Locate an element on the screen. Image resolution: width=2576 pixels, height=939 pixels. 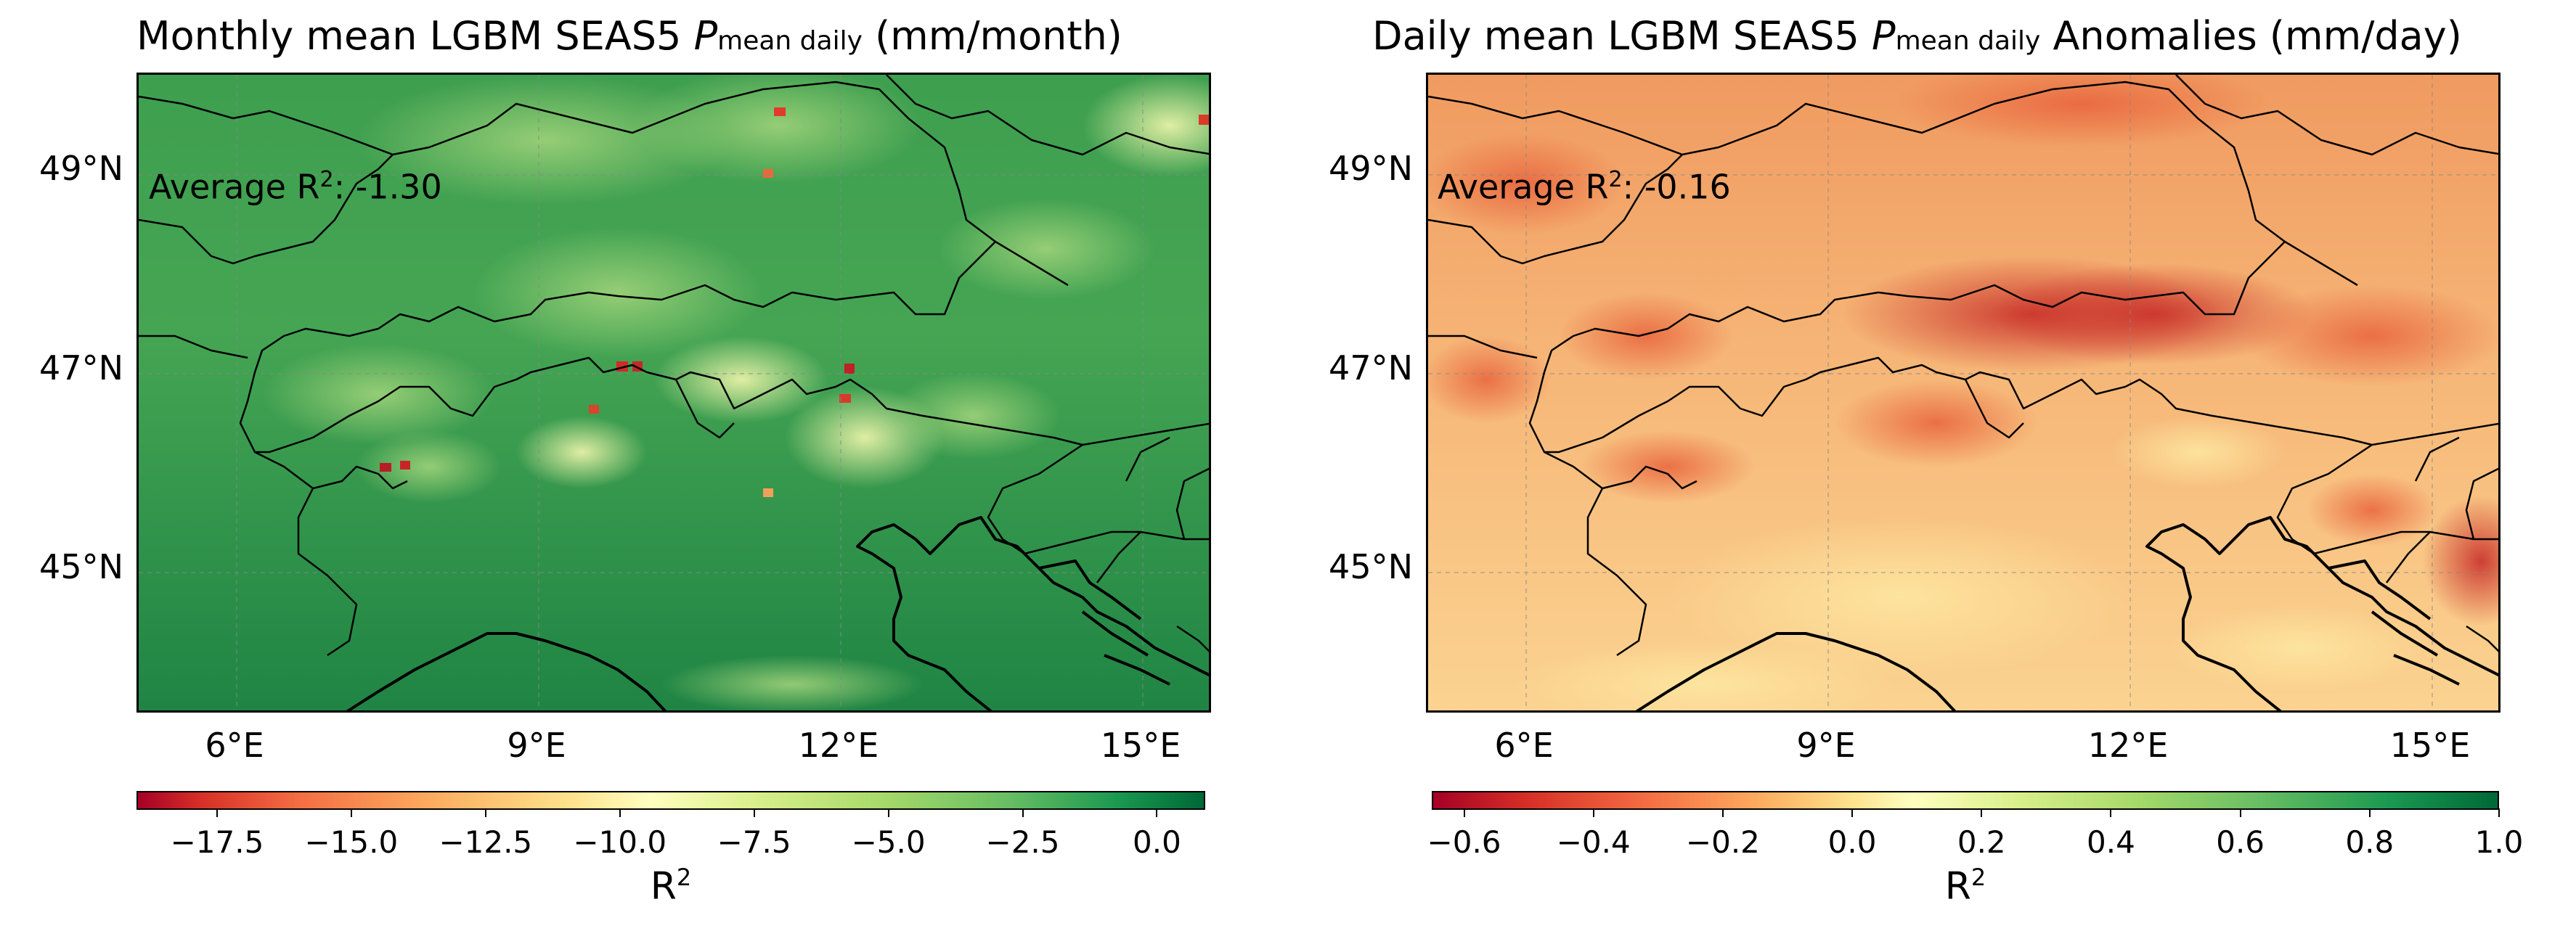
right-colorbar-tick-label: 0.0 is located at coordinates (1852, 842).